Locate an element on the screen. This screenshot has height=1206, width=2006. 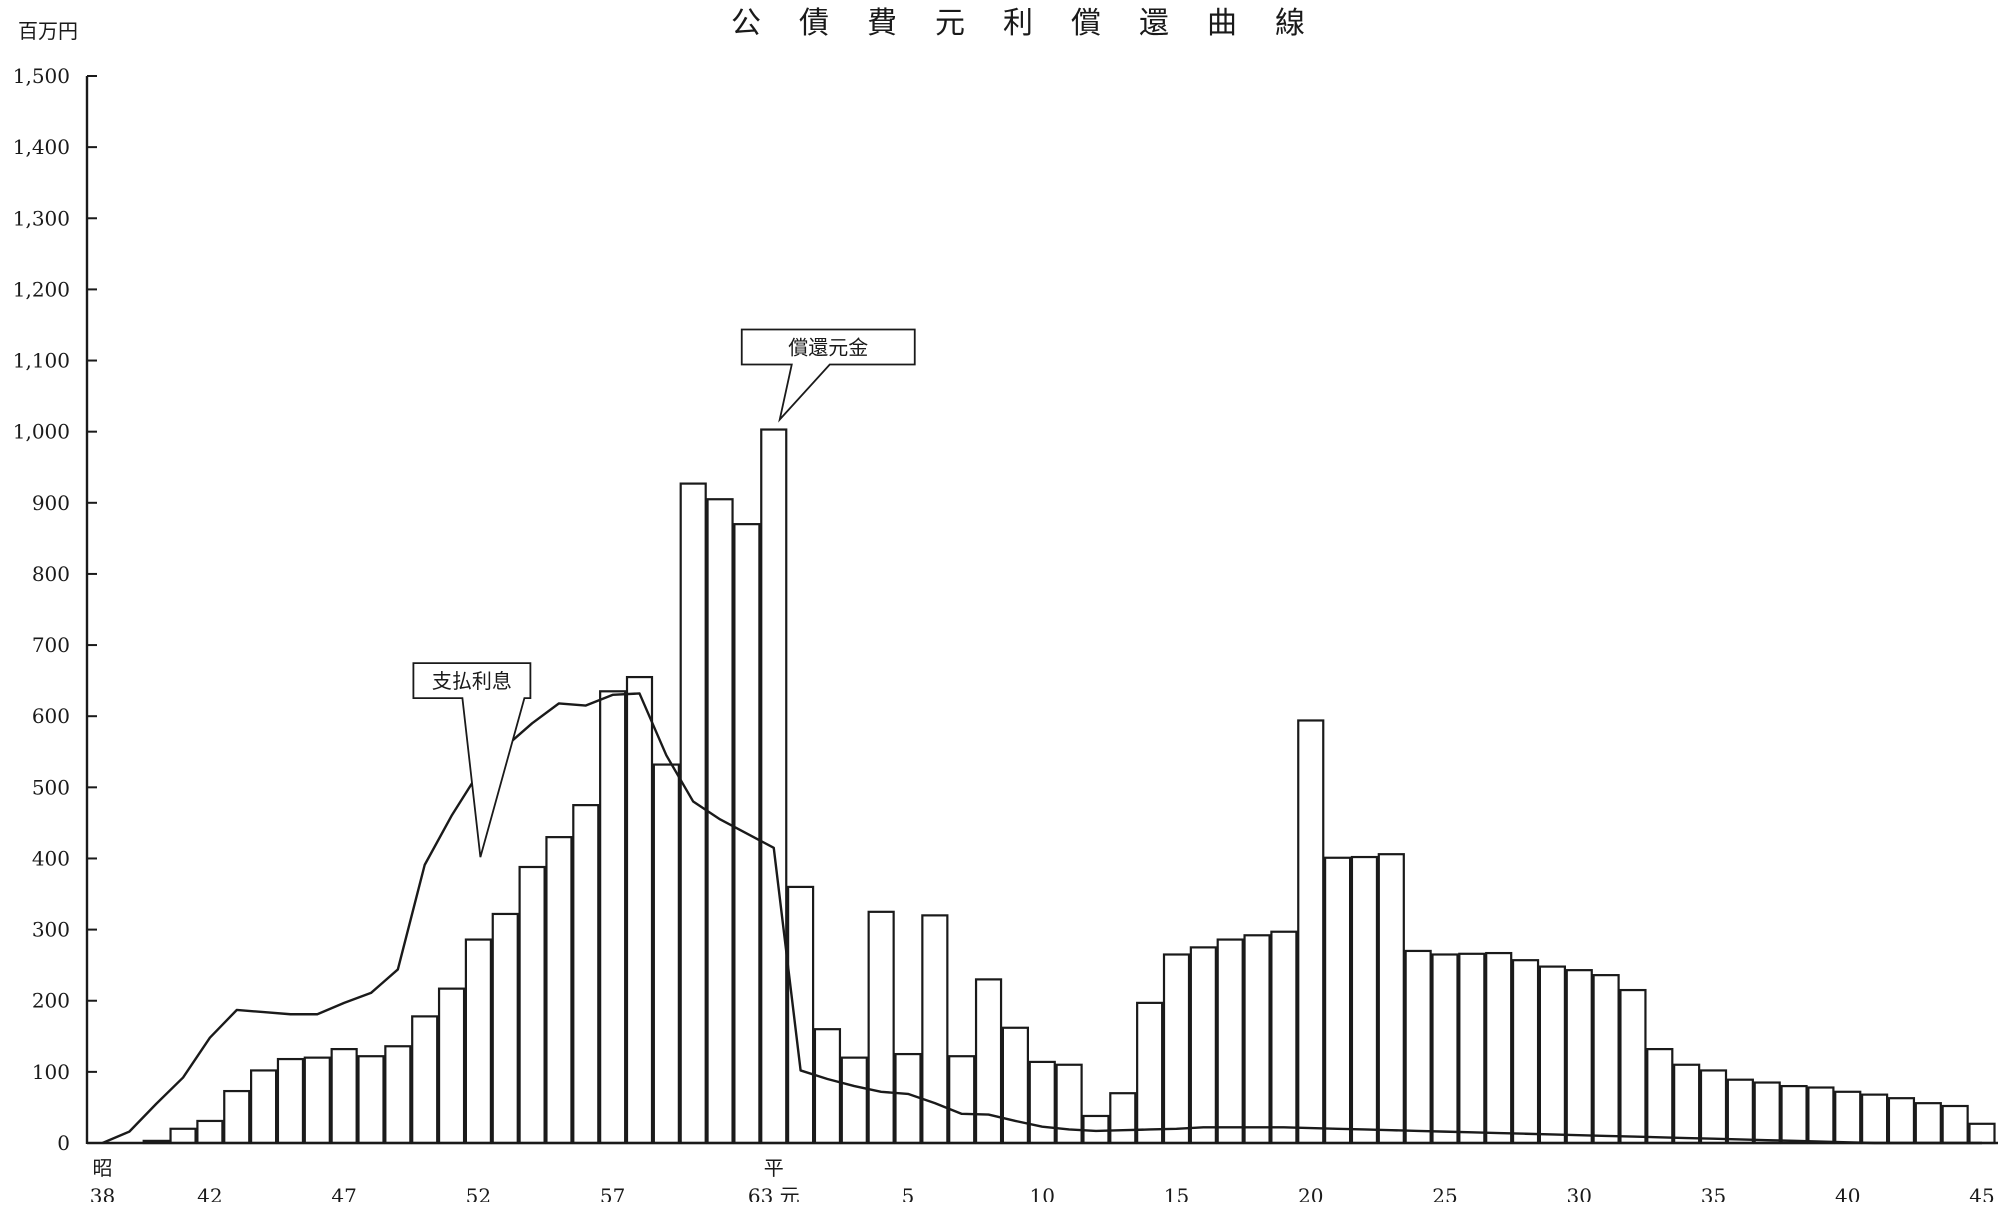
y-tick-label: 800 is located at coordinates (51, 574).